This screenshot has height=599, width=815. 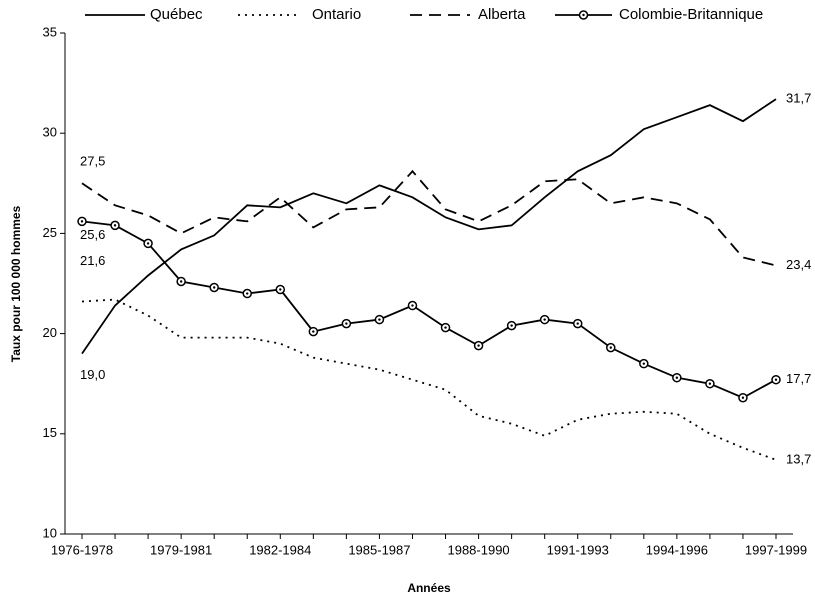 I want to click on series-line, so click(x=429, y=218).